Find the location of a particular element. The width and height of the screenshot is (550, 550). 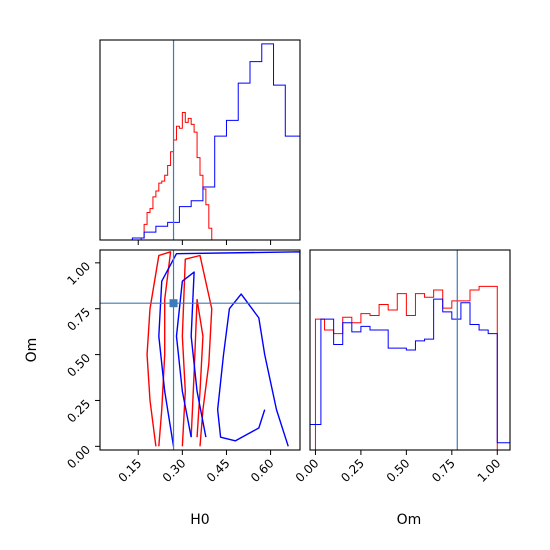

om-vs-h0-ytick-label-2: 0.50 is located at coordinates (78, 365).